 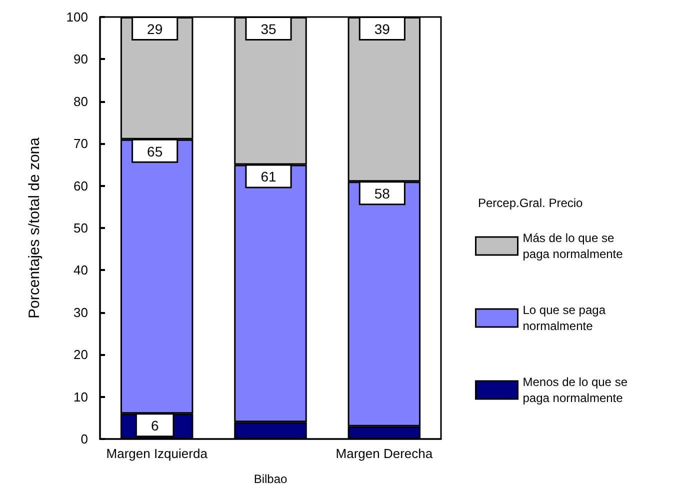 What do you see at coordinates (84, 439) in the screenshot?
I see `y-tick-label: 0` at bounding box center [84, 439].